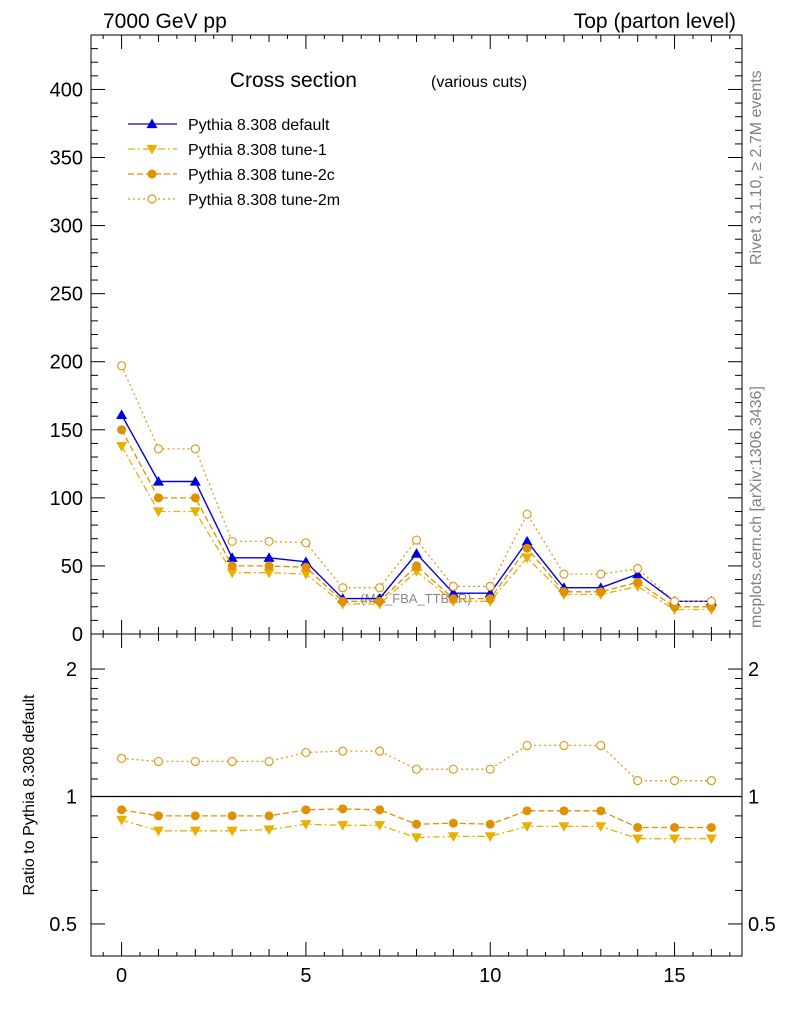 The image size is (786, 1024). Describe the element at coordinates (416, 763) in the screenshot. I see `ratio-pythia-8-308-tune-2m-line` at that location.